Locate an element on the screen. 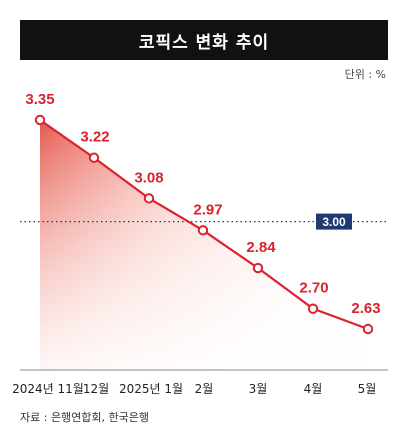  x-tick-label: 2024년 11월 is located at coordinates (48, 389).